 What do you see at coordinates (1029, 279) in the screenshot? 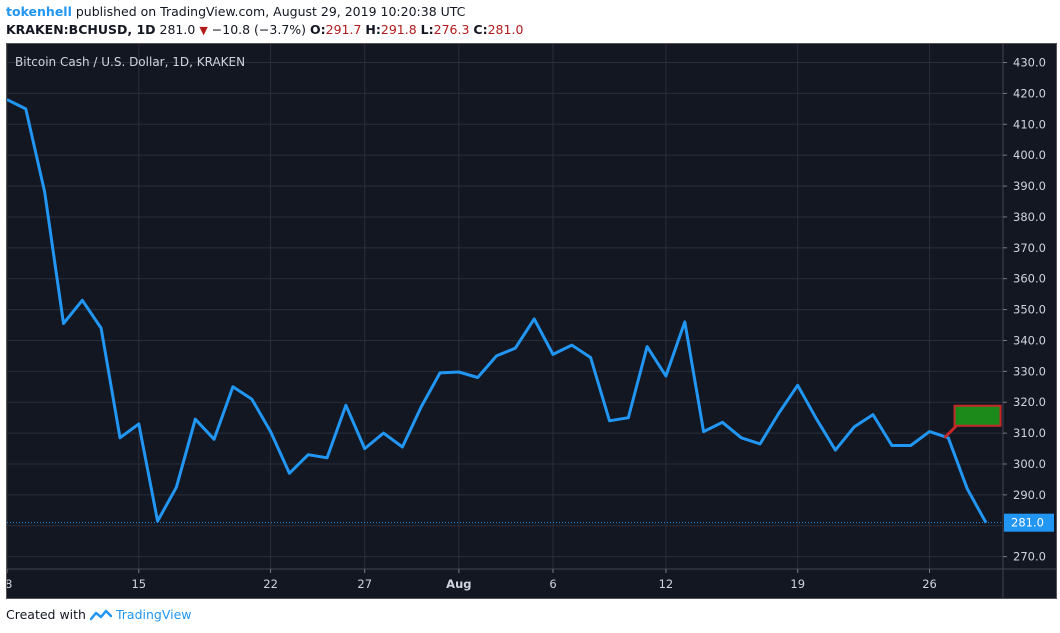
I see `y-tick-label: 360.0` at bounding box center [1029, 279].